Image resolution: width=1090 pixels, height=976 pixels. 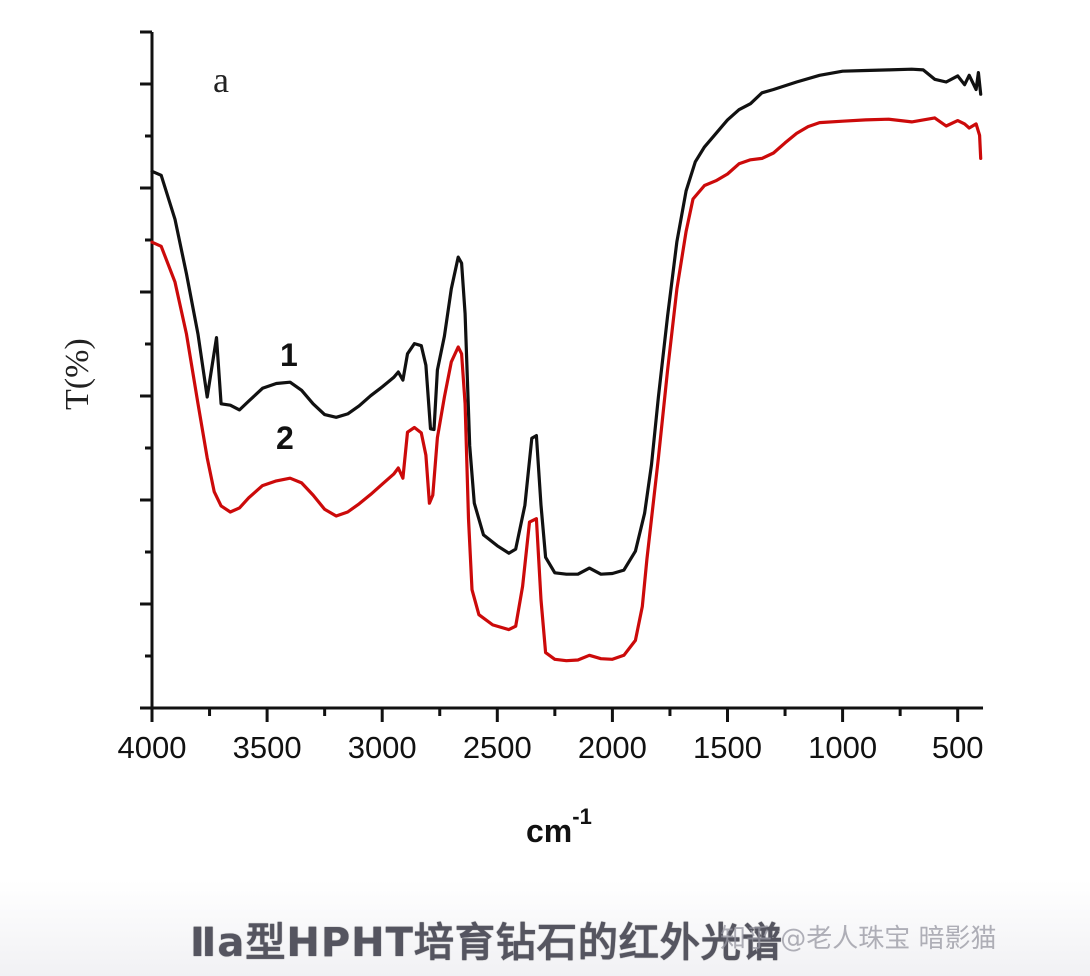 What do you see at coordinates (285, 438) in the screenshot?
I see `series-label-2: 2` at bounding box center [285, 438].